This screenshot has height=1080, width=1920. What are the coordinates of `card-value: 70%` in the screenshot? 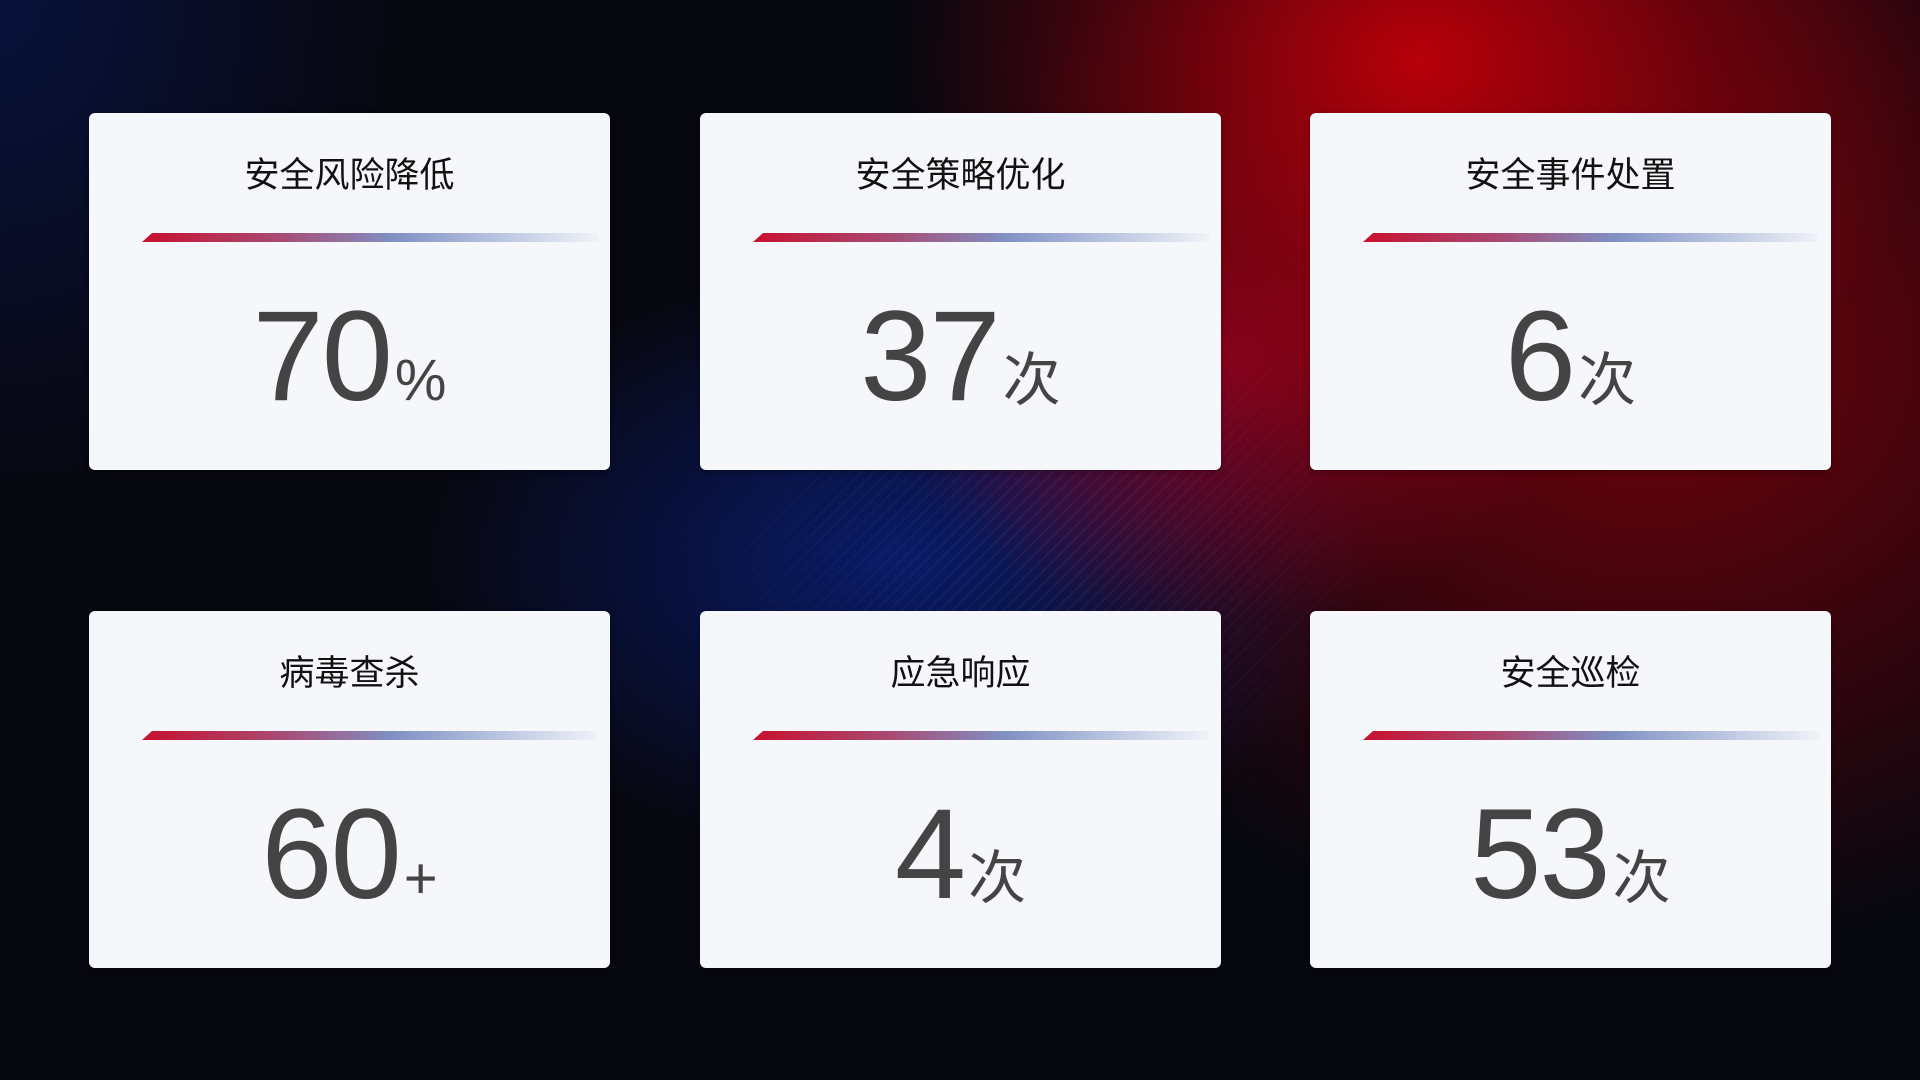 It's located at (349, 356).